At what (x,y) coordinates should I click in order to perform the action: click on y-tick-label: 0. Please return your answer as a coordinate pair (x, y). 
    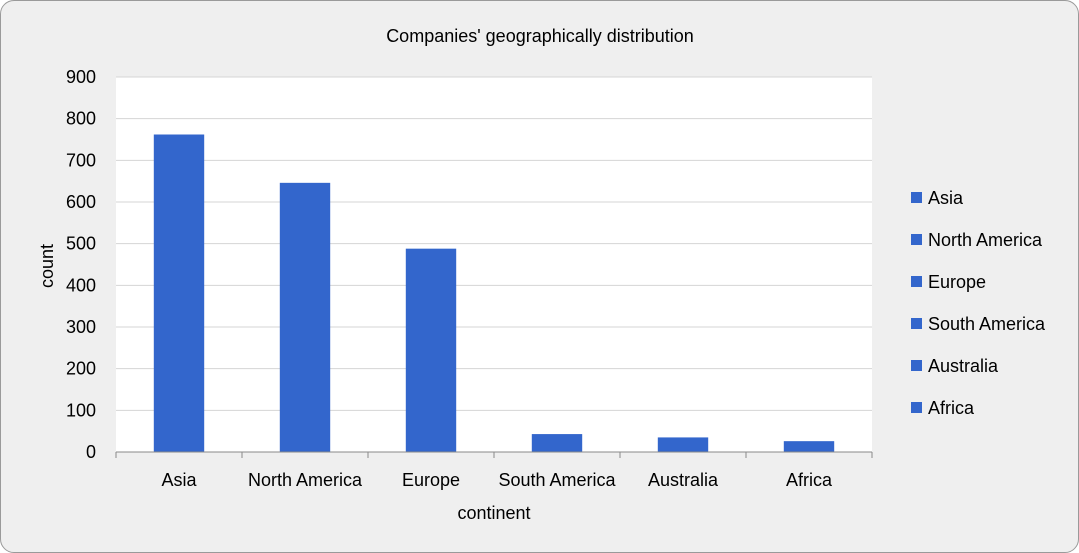
    Looking at the image, I should click on (91, 452).